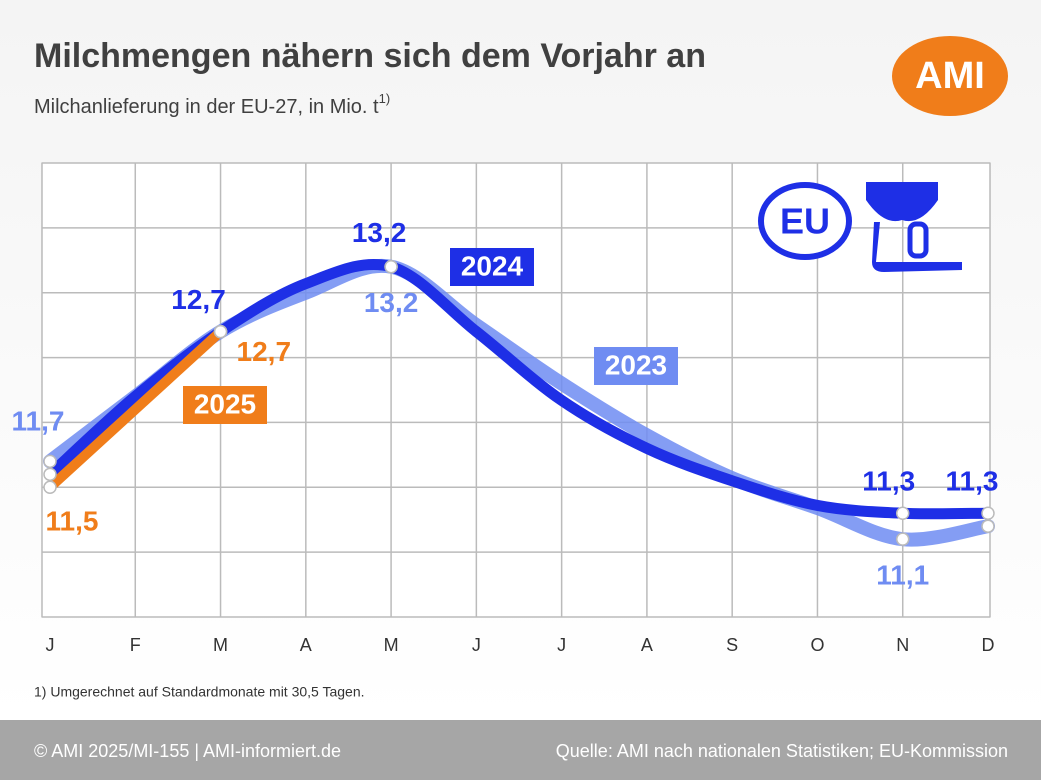  What do you see at coordinates (370, 56) in the screenshot?
I see `chart-title: Milchmengen nähern sich dem Vorjahr an` at bounding box center [370, 56].